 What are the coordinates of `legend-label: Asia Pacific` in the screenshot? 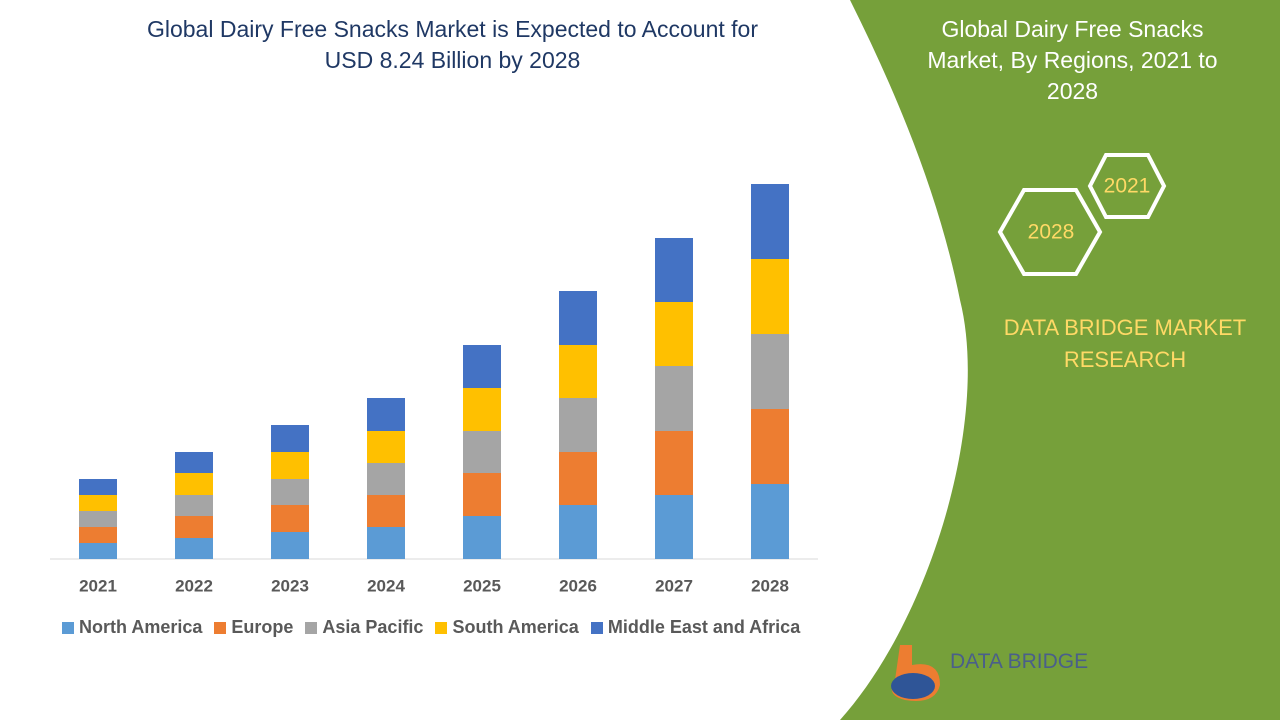 It's located at (373, 627).